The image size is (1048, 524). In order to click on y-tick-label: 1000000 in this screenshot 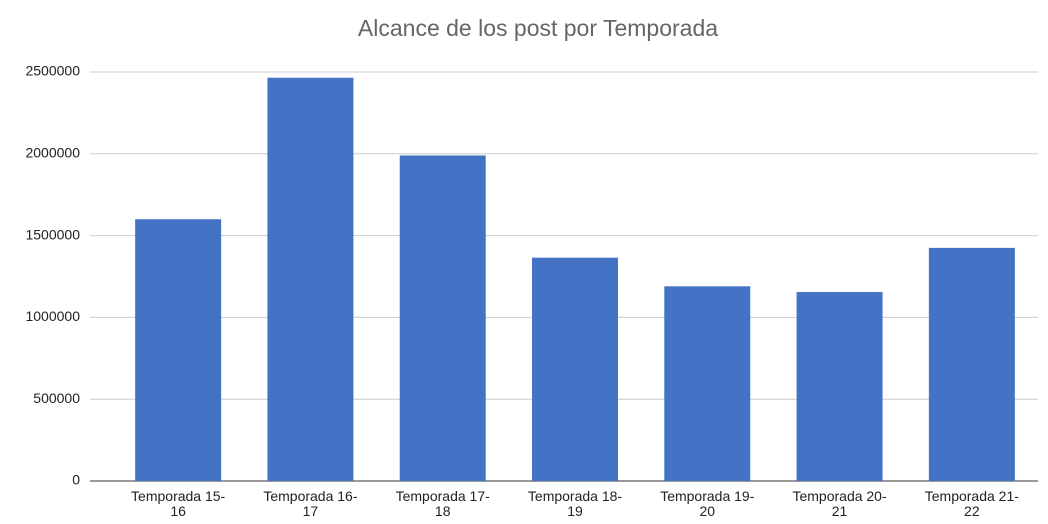, I will do `click(52, 316)`.